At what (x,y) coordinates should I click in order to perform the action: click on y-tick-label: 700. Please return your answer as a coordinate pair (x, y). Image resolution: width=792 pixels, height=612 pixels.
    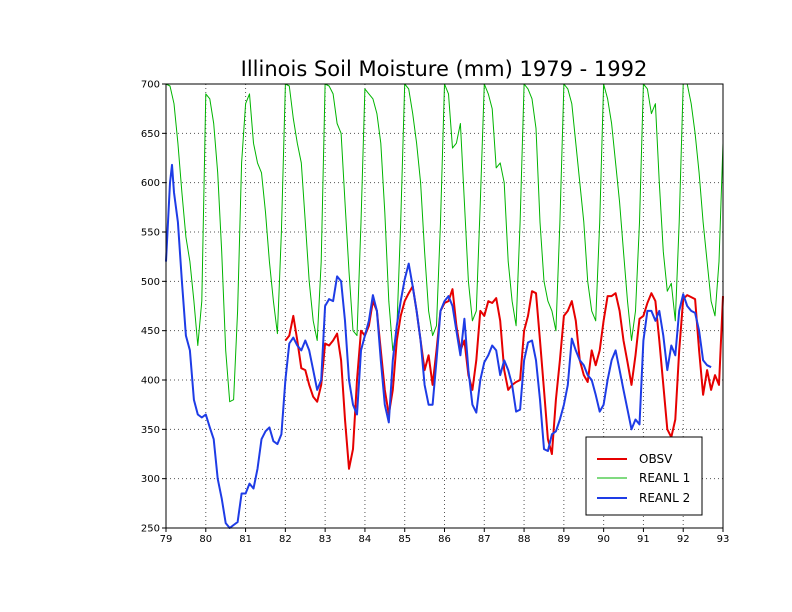
    Looking at the image, I should click on (150, 85).